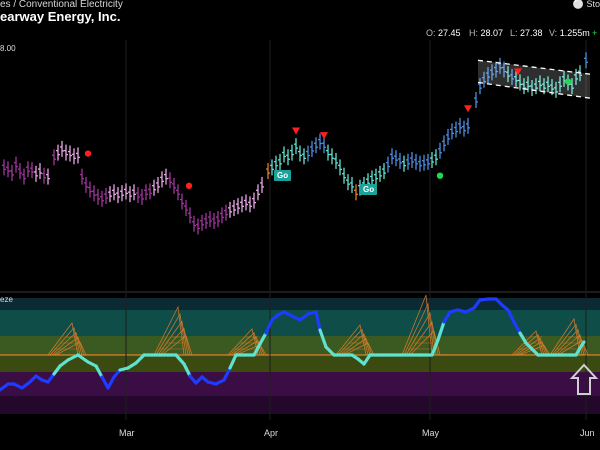  What do you see at coordinates (534, 67) in the screenshot?
I see `channel-top-line` at bounding box center [534, 67].